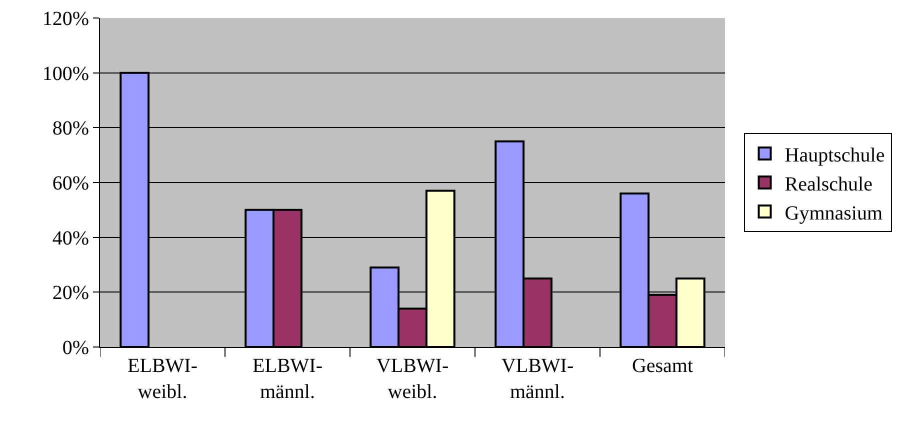 Image resolution: width=906 pixels, height=427 pixels. Describe the element at coordinates (65, 73) in the screenshot. I see `y-tick-label: 100%` at that location.